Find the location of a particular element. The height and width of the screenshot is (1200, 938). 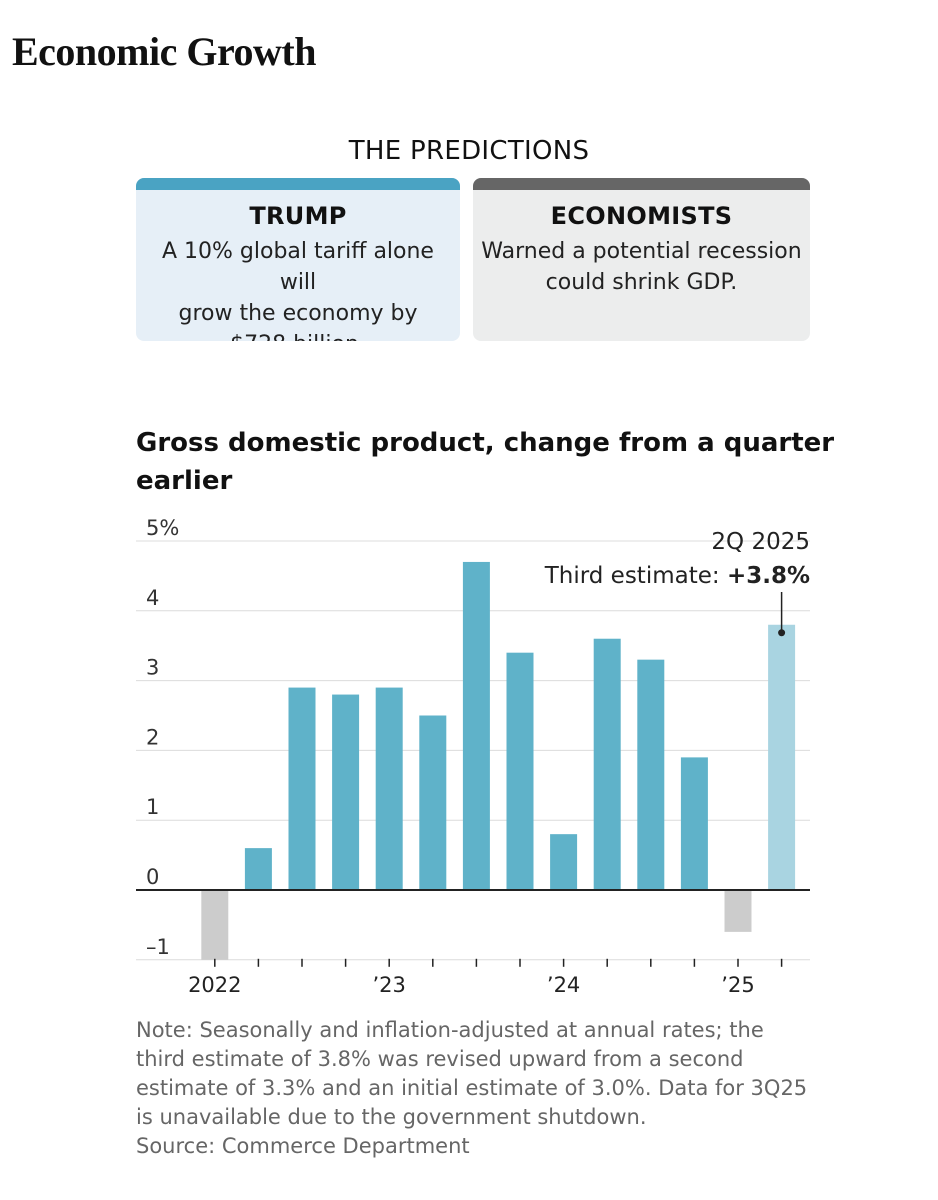

chart-title-line: earlier is located at coordinates (184, 481).